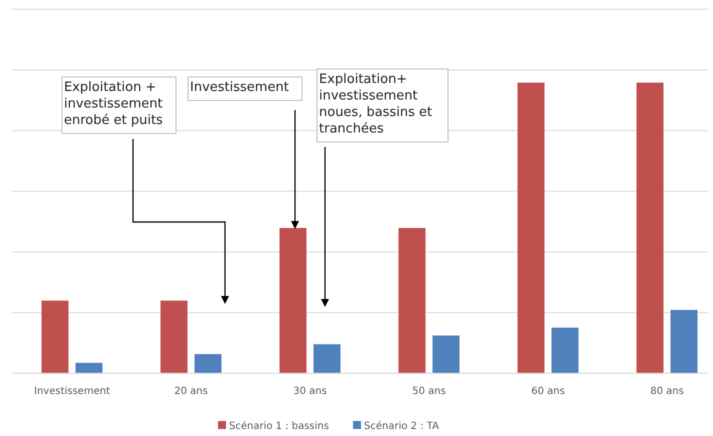  Describe the element at coordinates (191, 391) in the screenshot. I see `x-tick-label: 20 ans` at that location.